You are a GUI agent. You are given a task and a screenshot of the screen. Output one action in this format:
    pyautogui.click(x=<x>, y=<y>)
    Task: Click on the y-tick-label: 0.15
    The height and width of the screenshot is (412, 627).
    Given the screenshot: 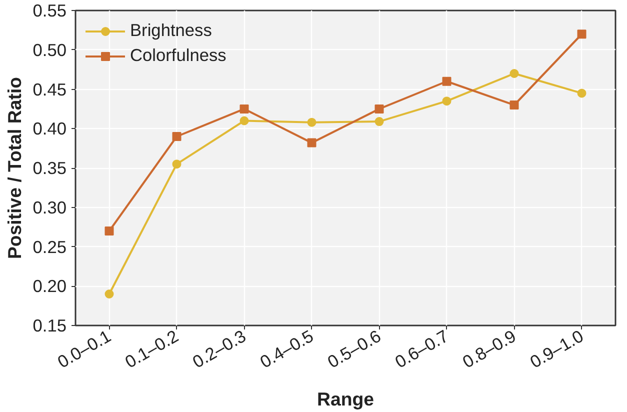 What is the action you would take?
    pyautogui.click(x=49, y=326)
    